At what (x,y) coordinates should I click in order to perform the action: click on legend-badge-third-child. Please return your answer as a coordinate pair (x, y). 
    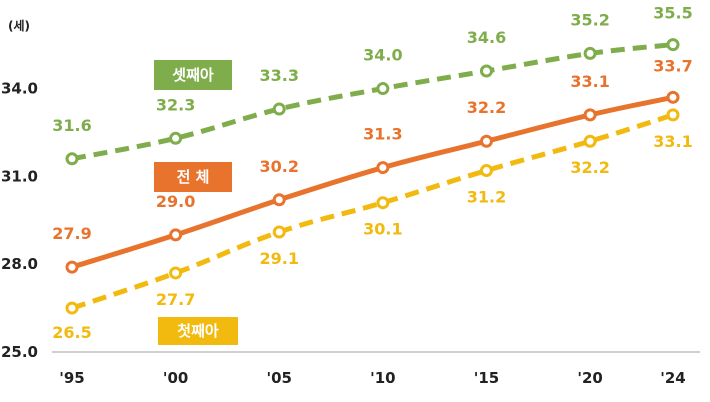
    Looking at the image, I should click on (193, 75).